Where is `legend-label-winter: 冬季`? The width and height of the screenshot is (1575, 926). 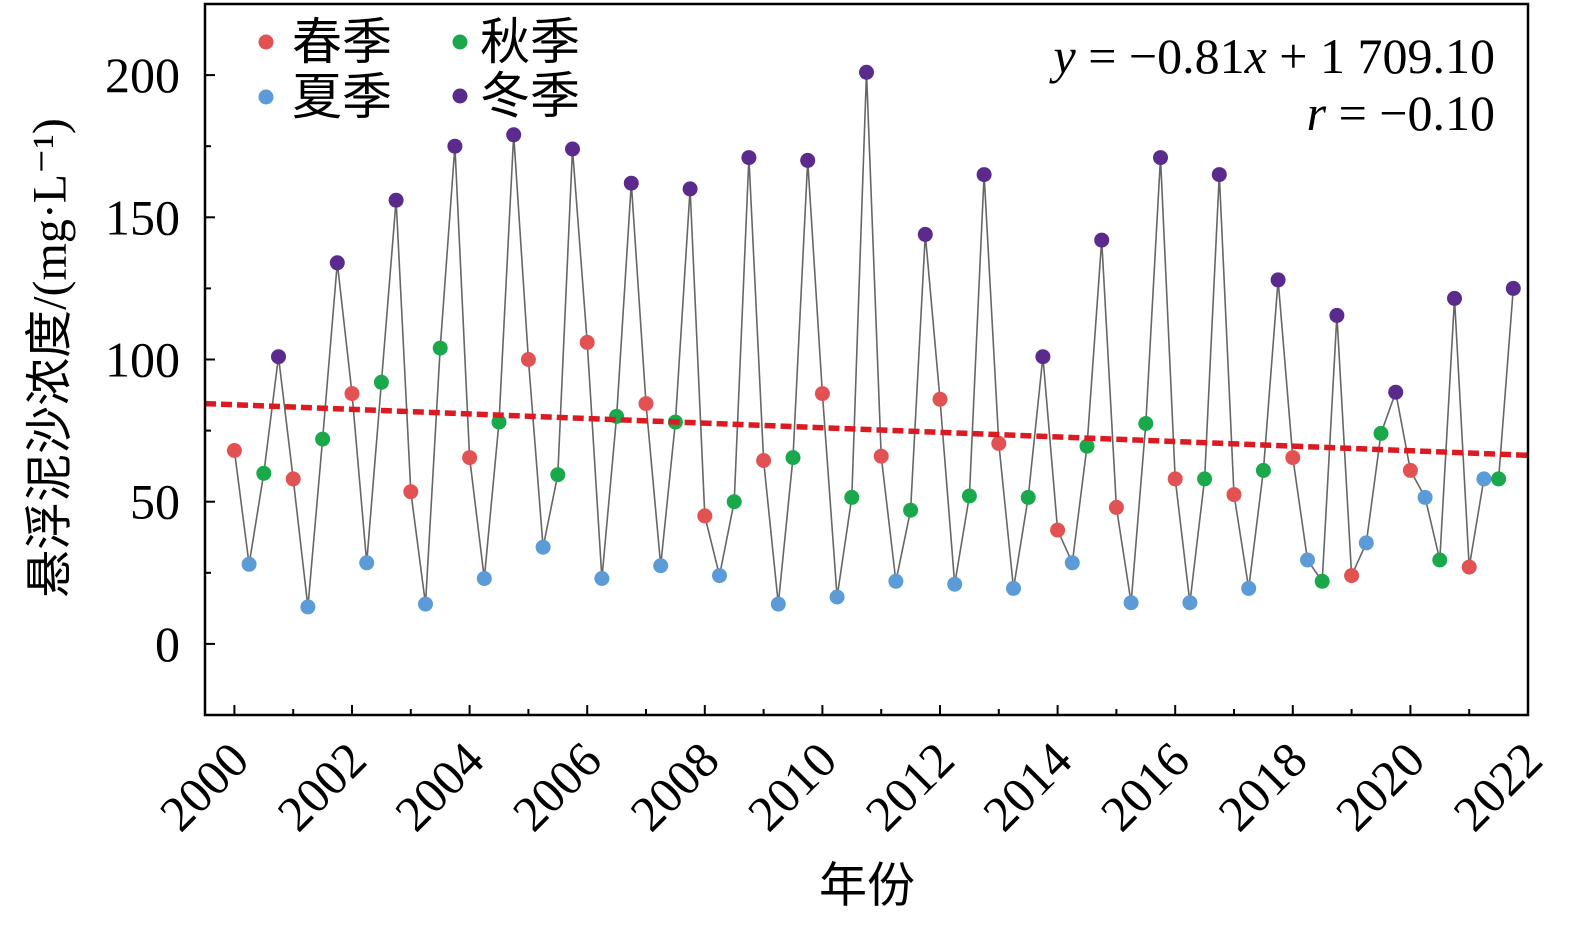
legend-label-winter: 冬季 is located at coordinates (530, 96).